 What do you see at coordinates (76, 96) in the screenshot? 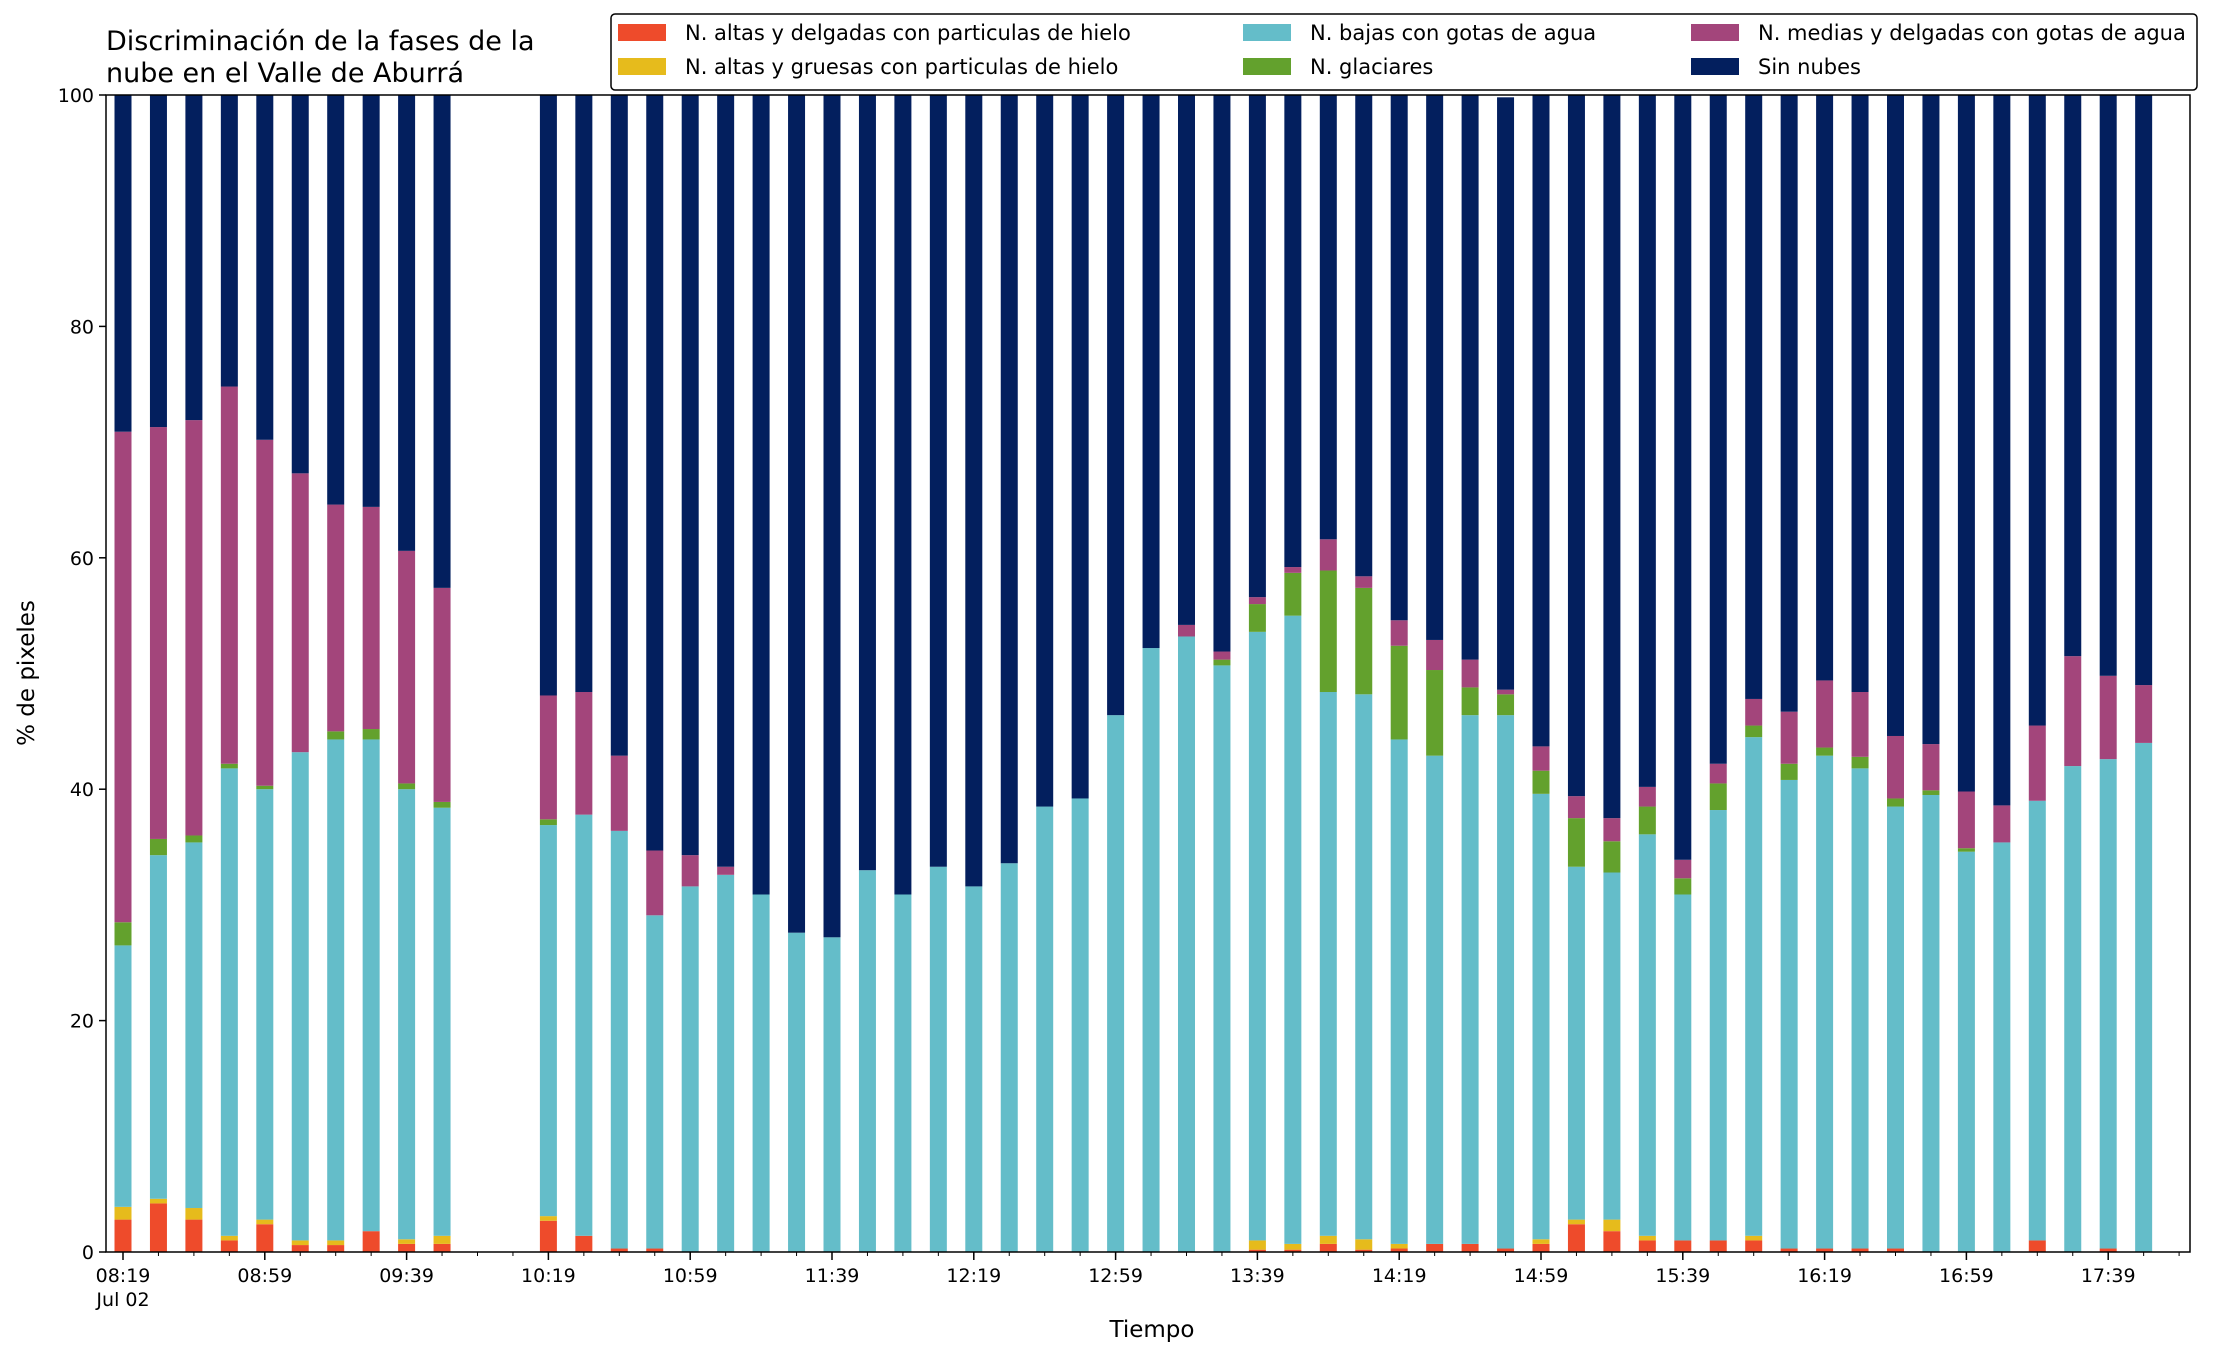
I see `y-tick-label-5: 100` at bounding box center [76, 96].